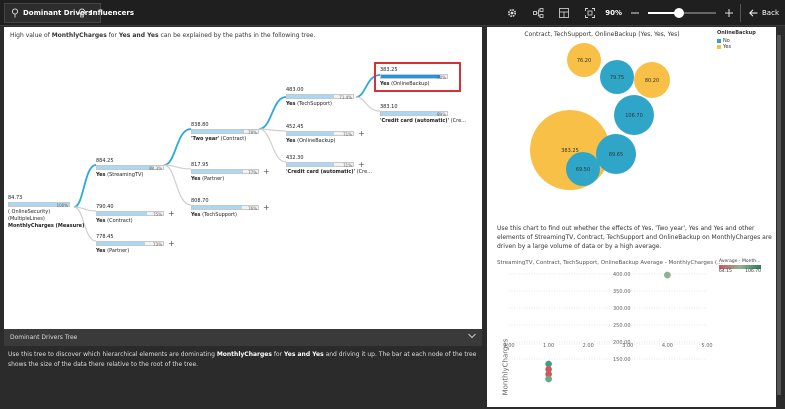 The image size is (785, 409). I want to click on scrollbar-thumb, so click(779, 215).